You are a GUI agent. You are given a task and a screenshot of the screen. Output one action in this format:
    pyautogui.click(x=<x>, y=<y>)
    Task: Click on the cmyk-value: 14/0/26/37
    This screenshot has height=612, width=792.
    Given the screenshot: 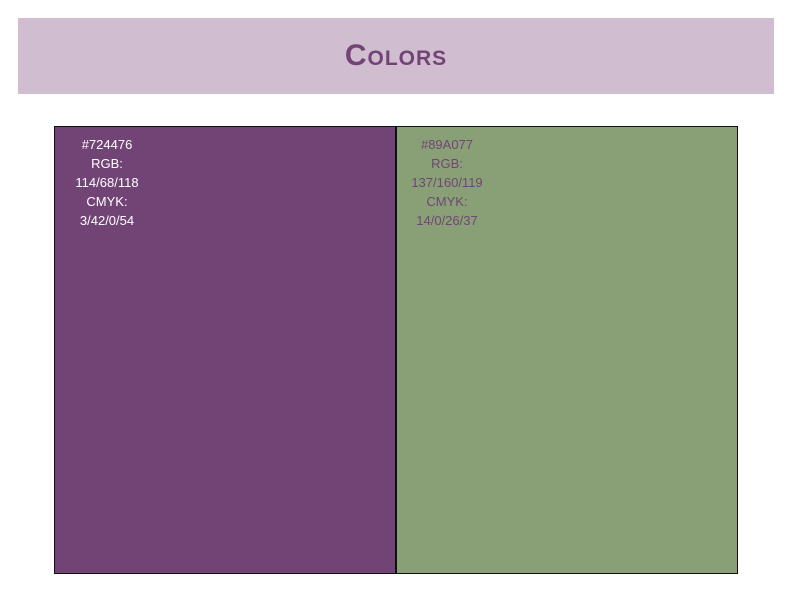 What is the action you would take?
    pyautogui.click(x=447, y=220)
    